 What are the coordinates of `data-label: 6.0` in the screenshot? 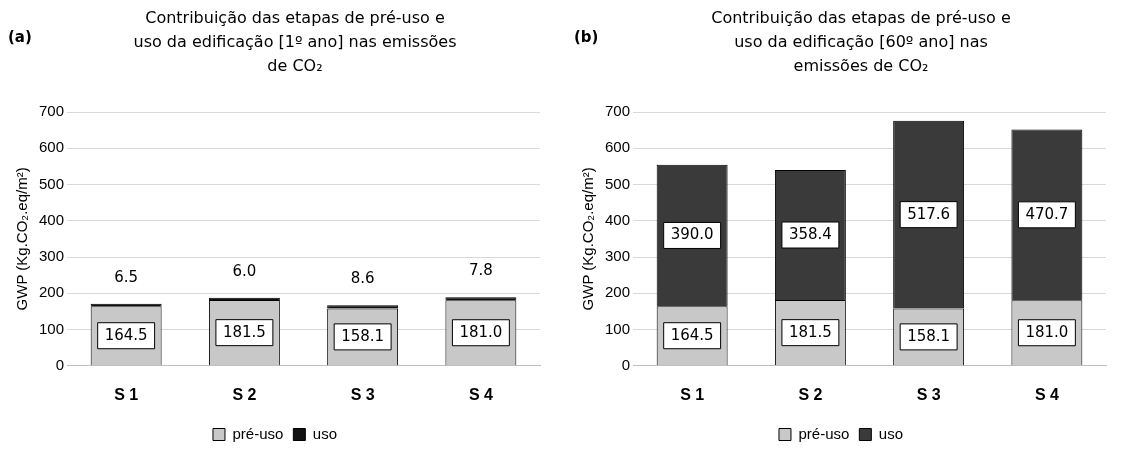 It's located at (244, 270).